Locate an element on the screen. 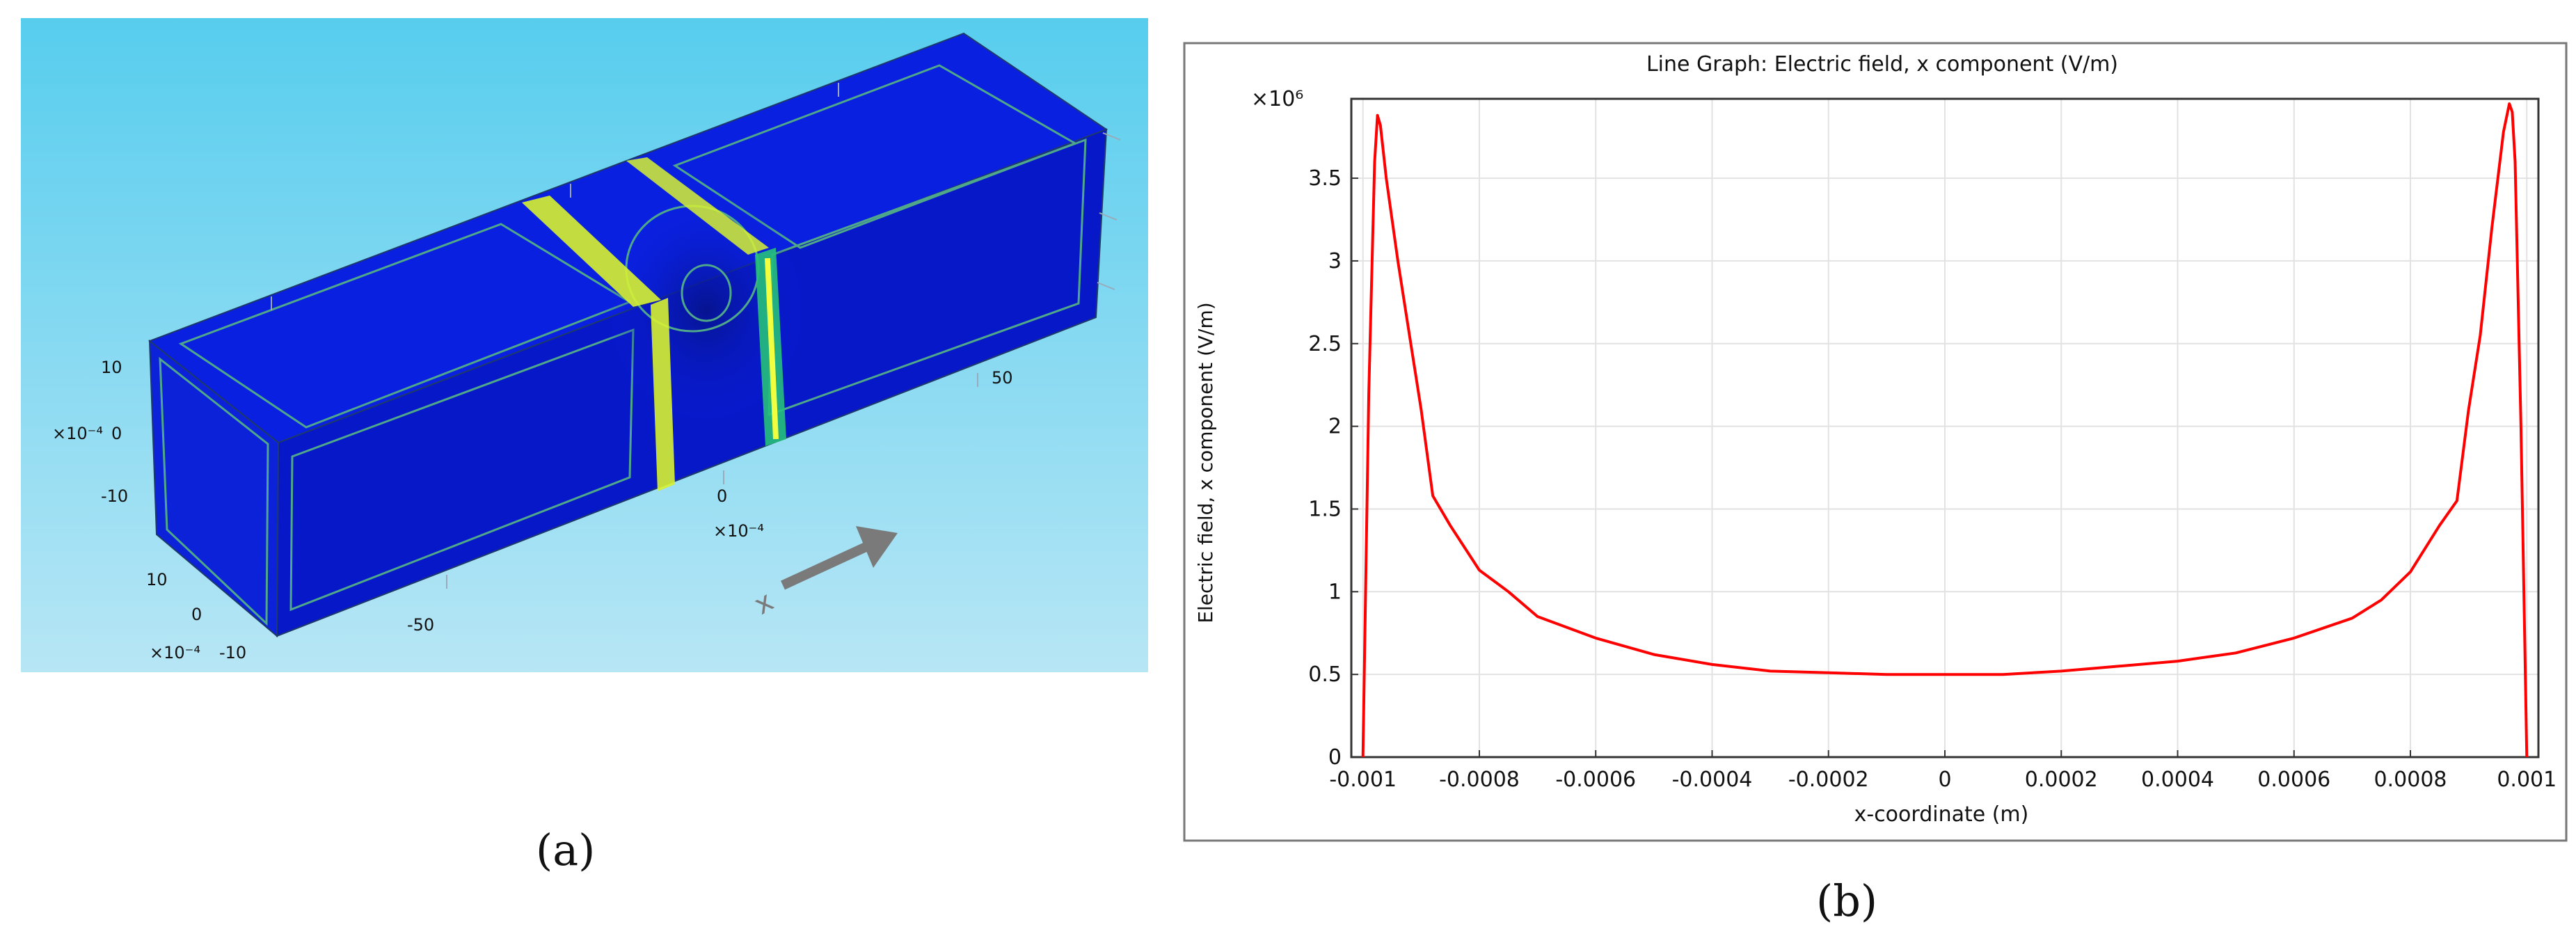 The image size is (2576, 945). x-axis-label-exp: ×10⁻⁴ is located at coordinates (738, 531).